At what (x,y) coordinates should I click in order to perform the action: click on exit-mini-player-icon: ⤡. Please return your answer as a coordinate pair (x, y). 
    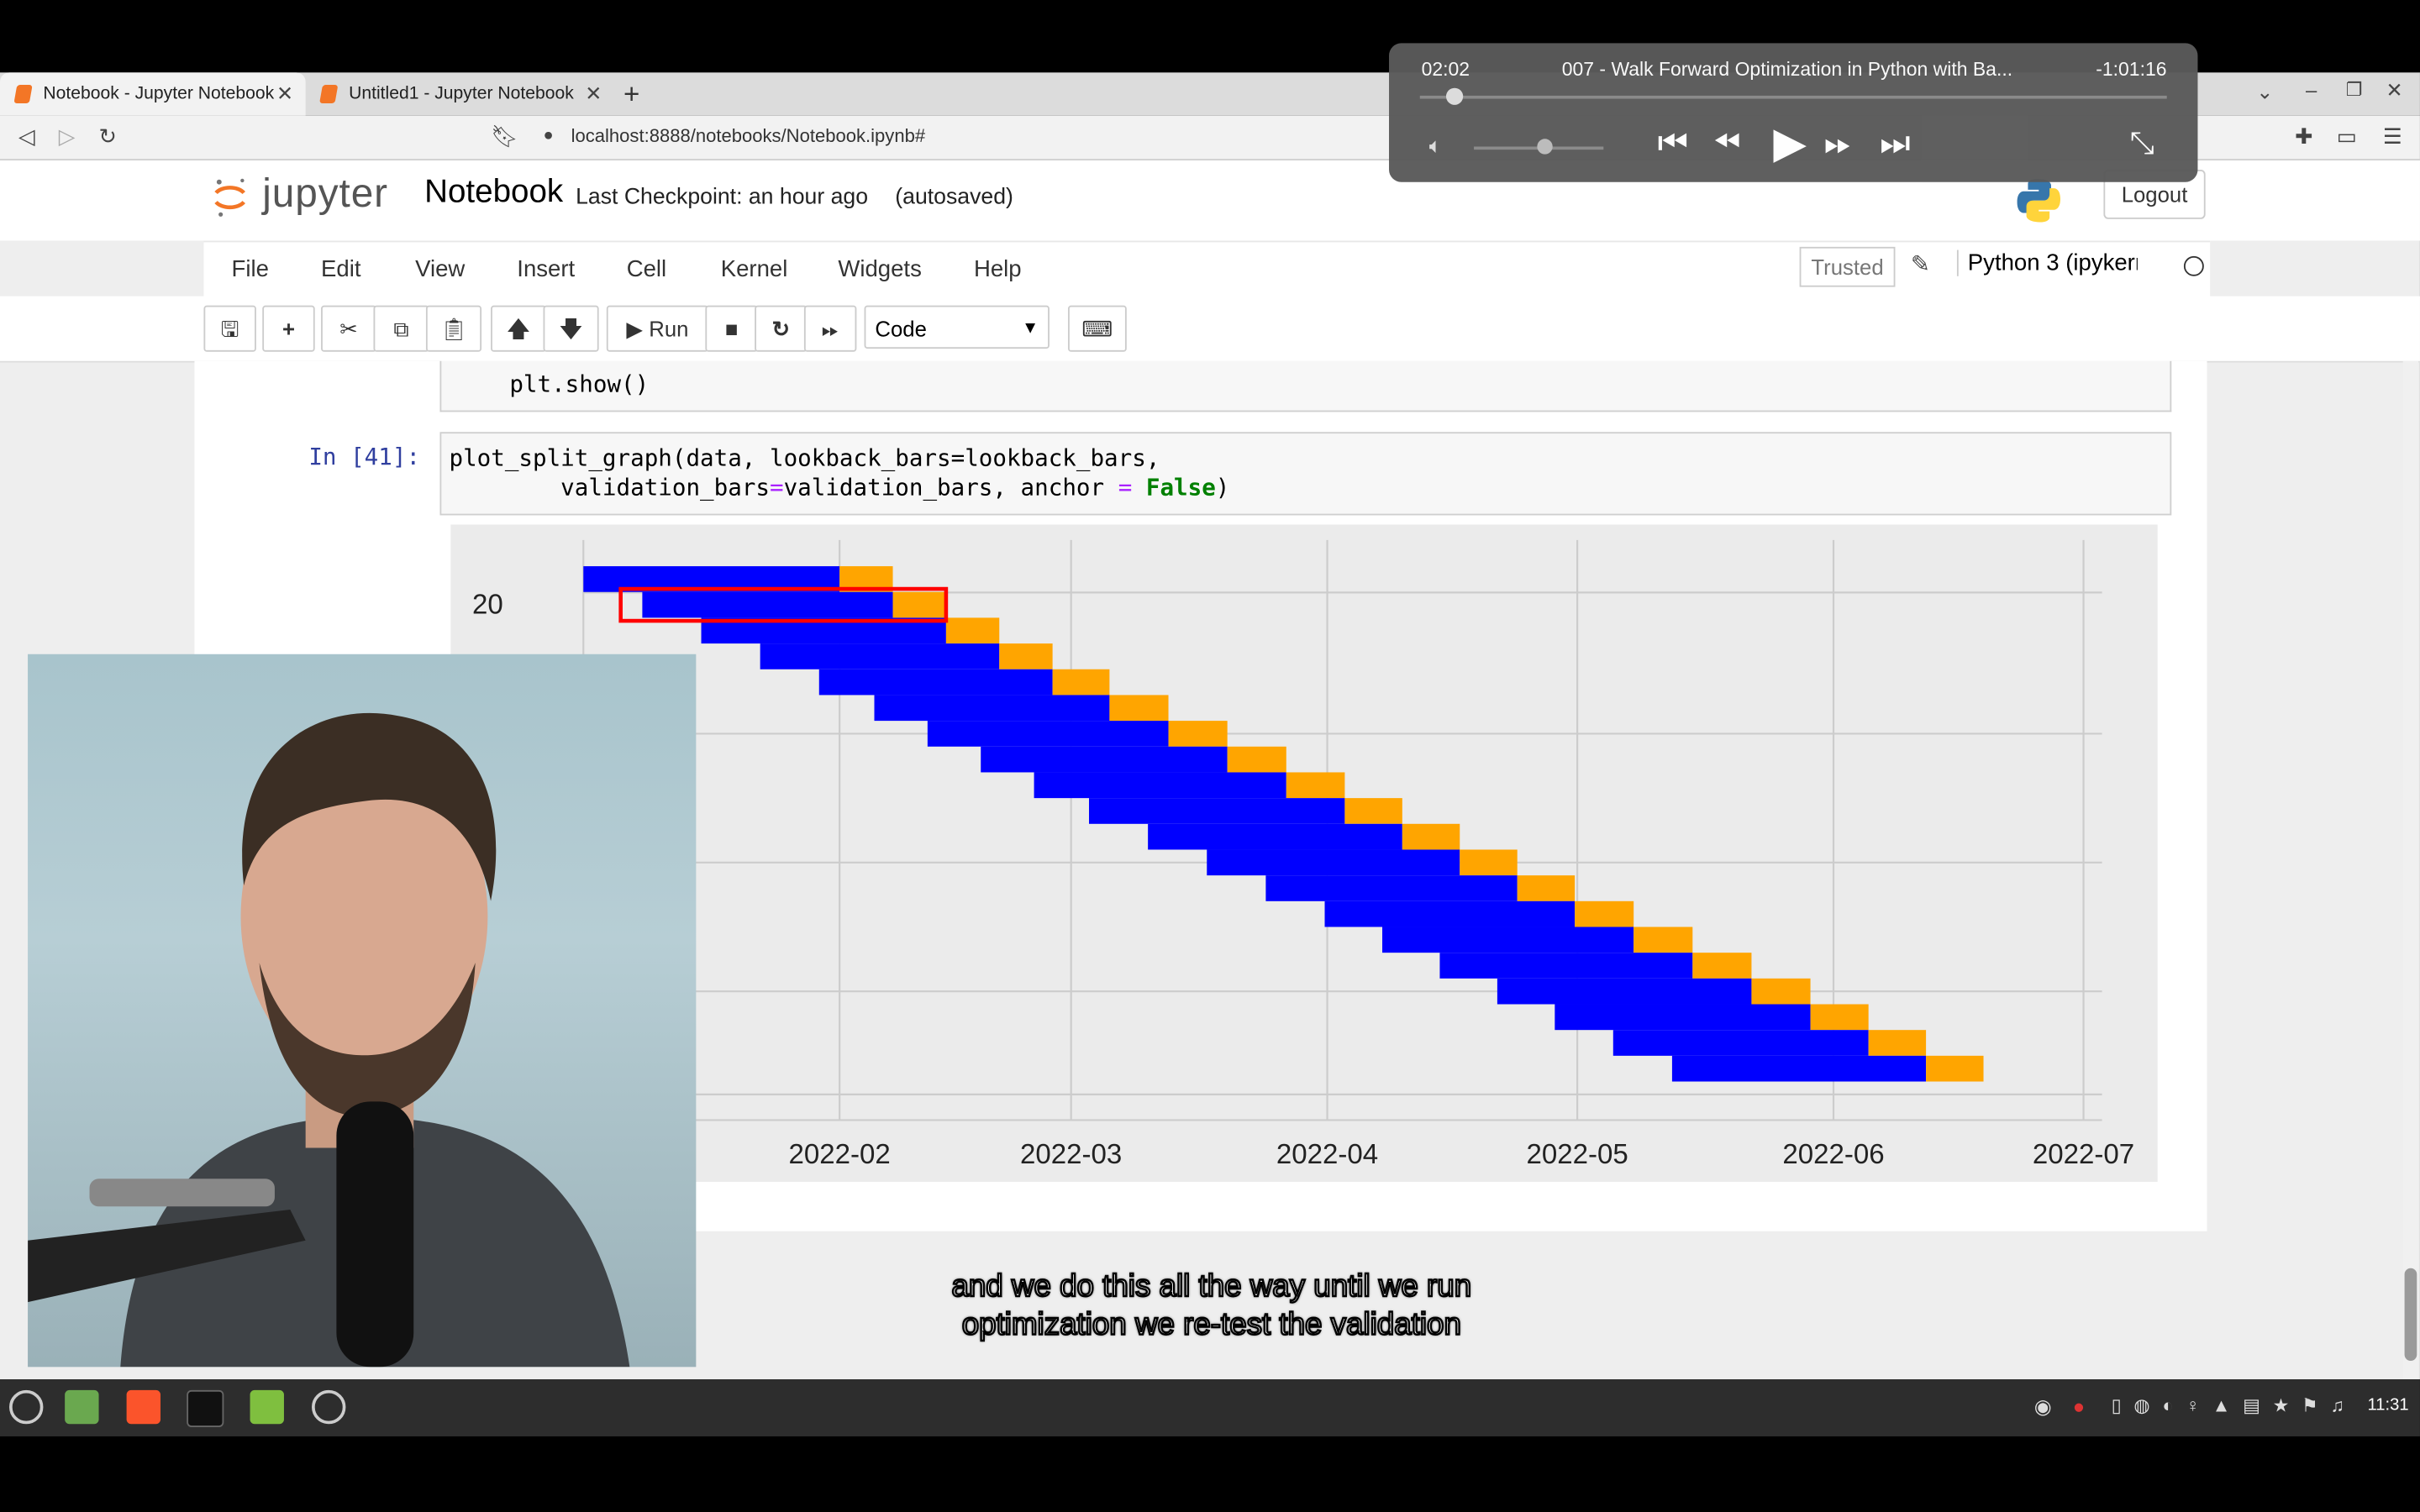
    Looking at the image, I should click on (2142, 143).